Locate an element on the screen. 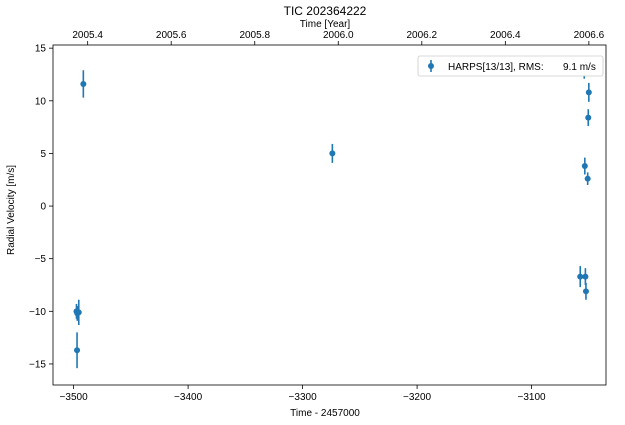  y-tick-label: −5 is located at coordinates (41, 259).